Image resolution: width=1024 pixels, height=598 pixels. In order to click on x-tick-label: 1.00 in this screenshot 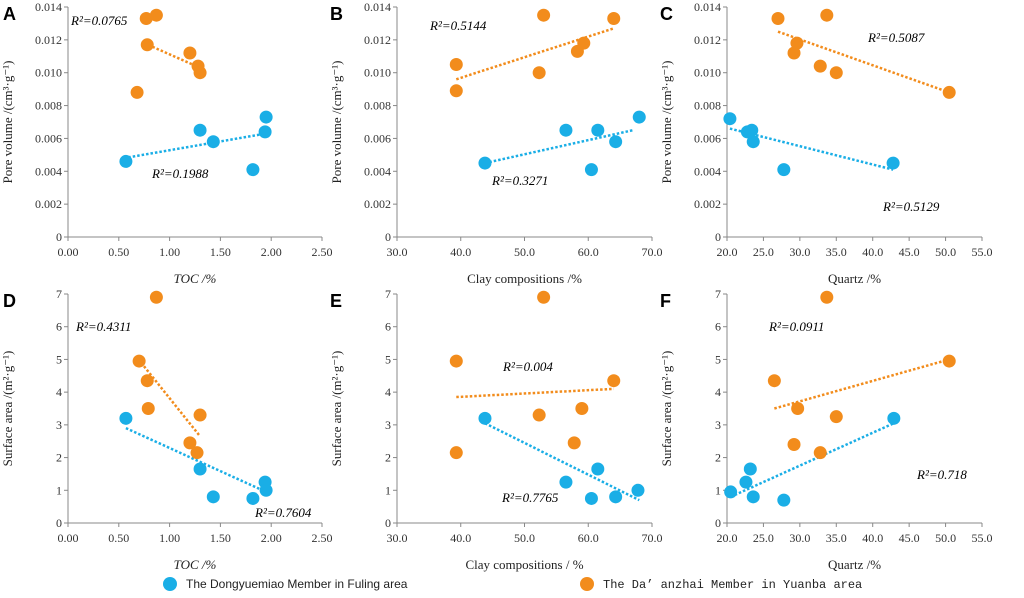, I will do `click(169, 538)`.